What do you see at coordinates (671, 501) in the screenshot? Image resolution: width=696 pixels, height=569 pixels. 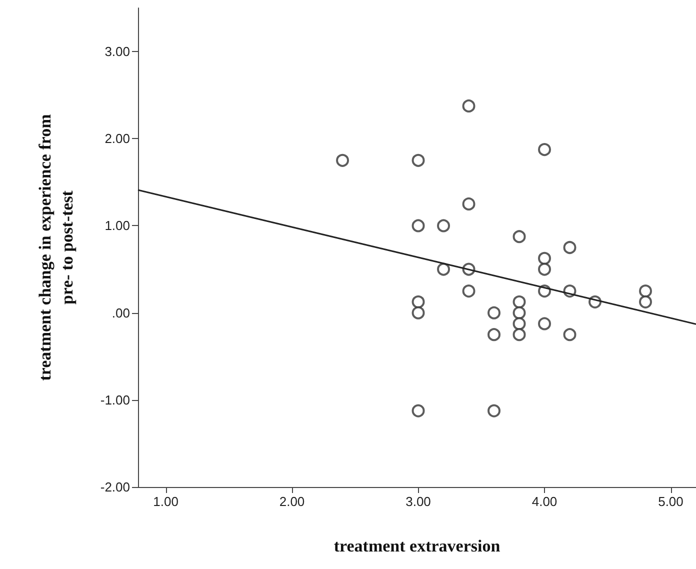 I see `x-tick-label: 5.00` at bounding box center [671, 501].